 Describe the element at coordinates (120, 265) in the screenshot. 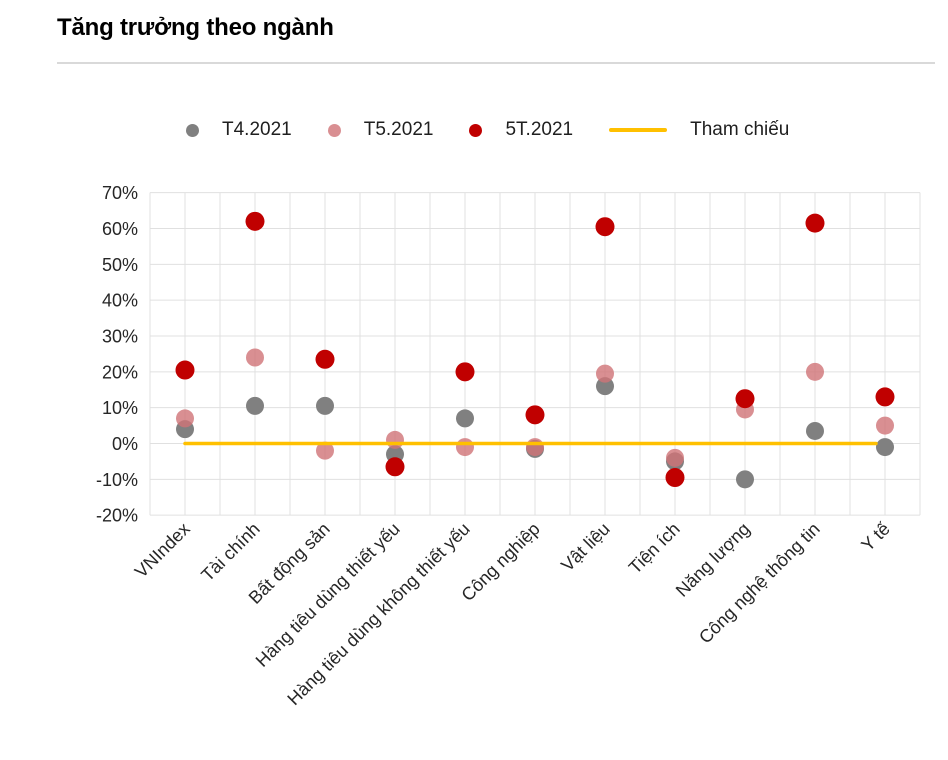

I see `y-tick-label: 50%` at that location.